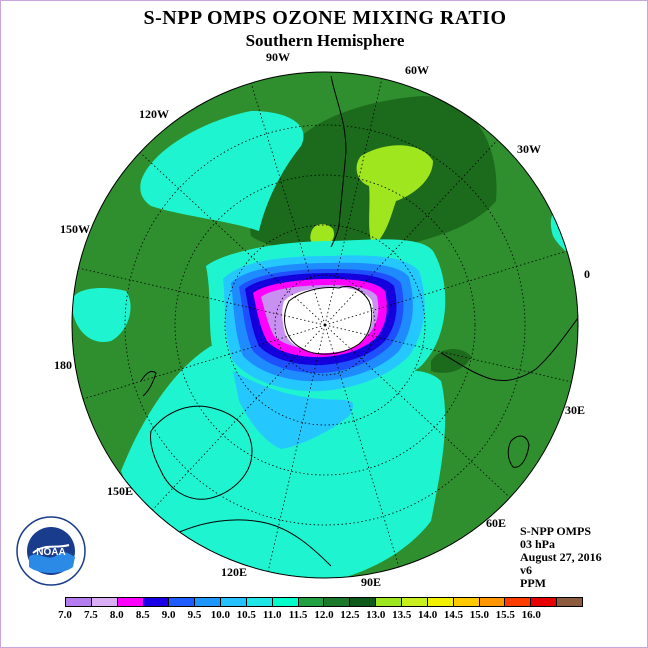 This screenshot has width=648, height=648. Describe the element at coordinates (350, 615) in the screenshot. I see `colorbar-tick-label: 12.5` at that location.